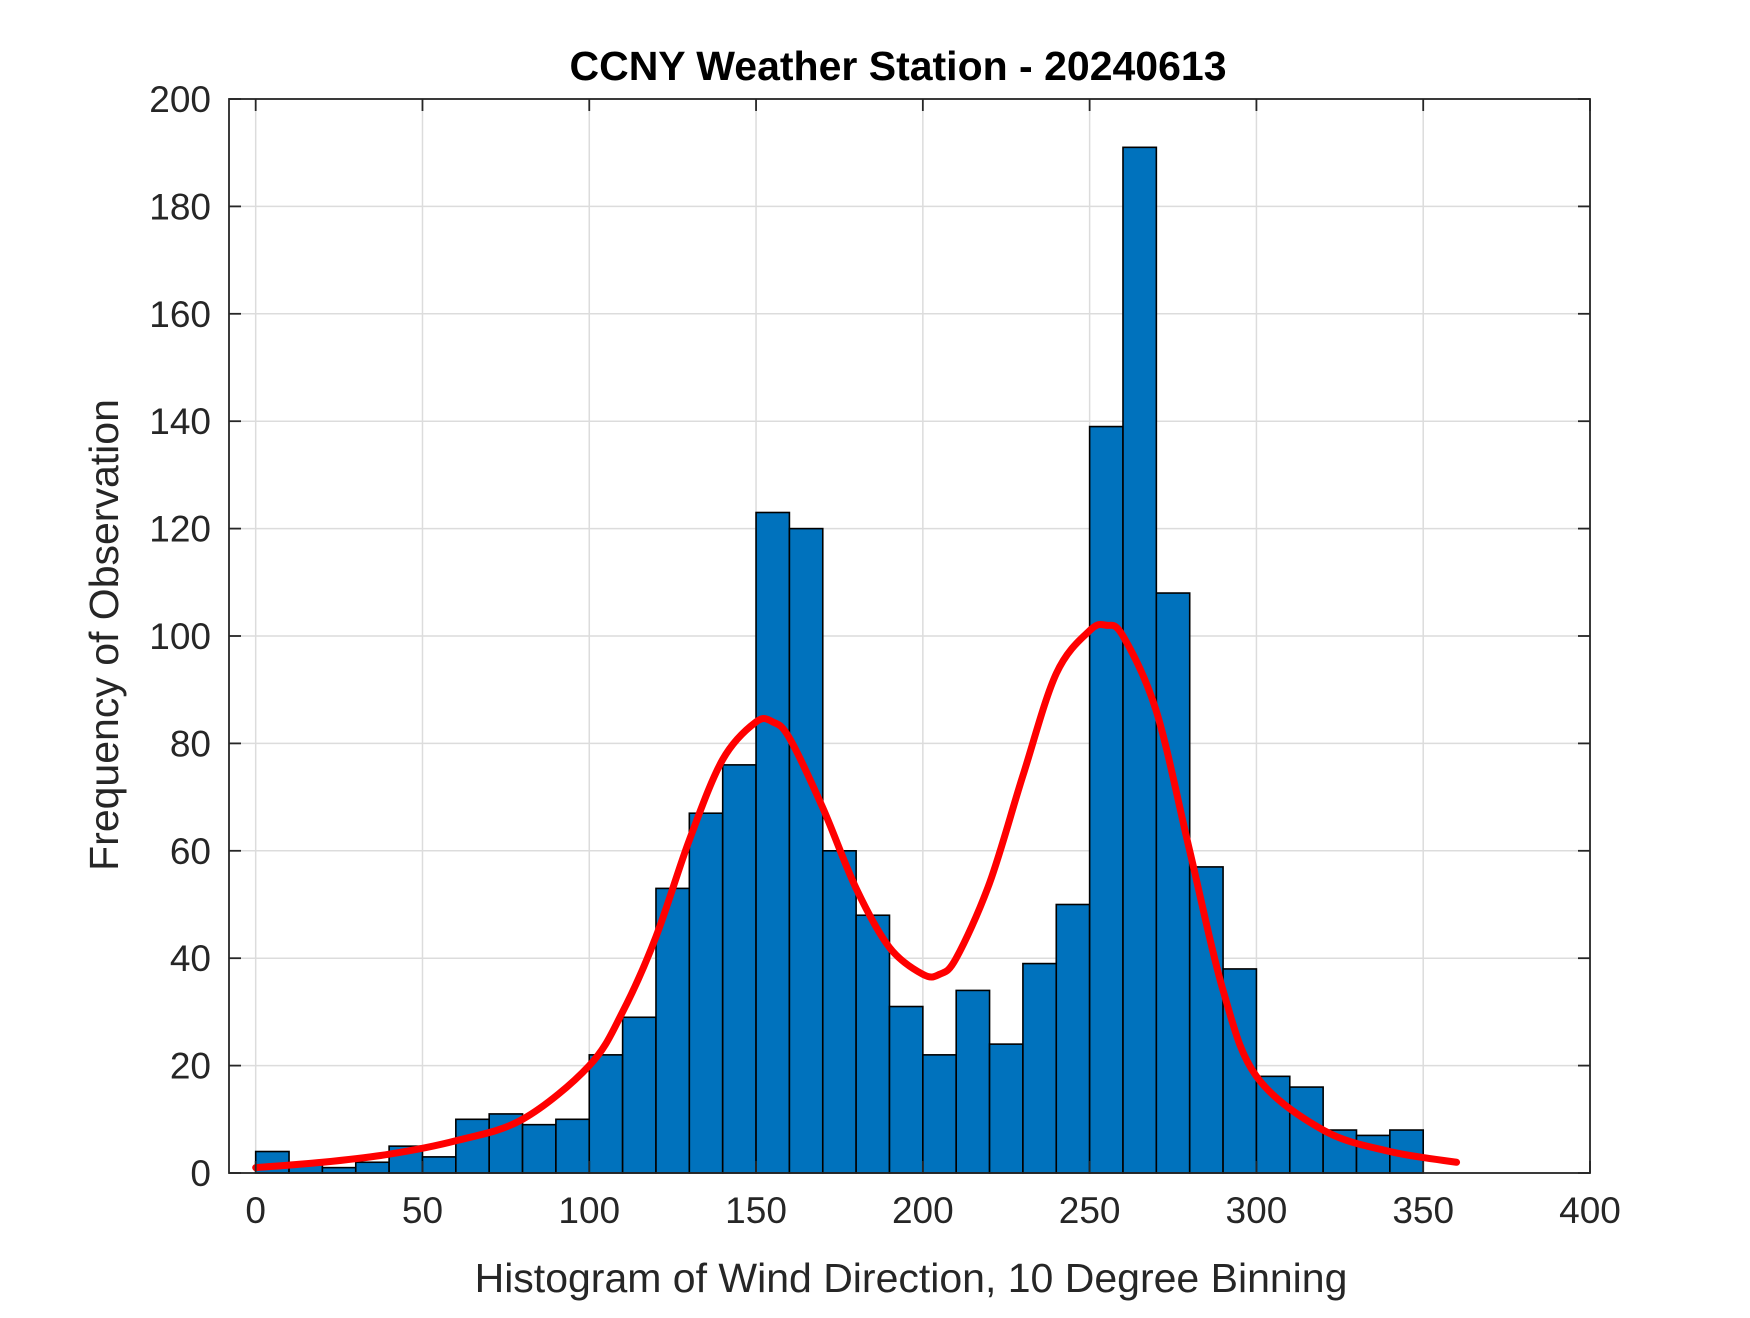 This screenshot has width=1750, height=1318. What do you see at coordinates (1423, 1210) in the screenshot?
I see `x-tick-label: 350` at bounding box center [1423, 1210].